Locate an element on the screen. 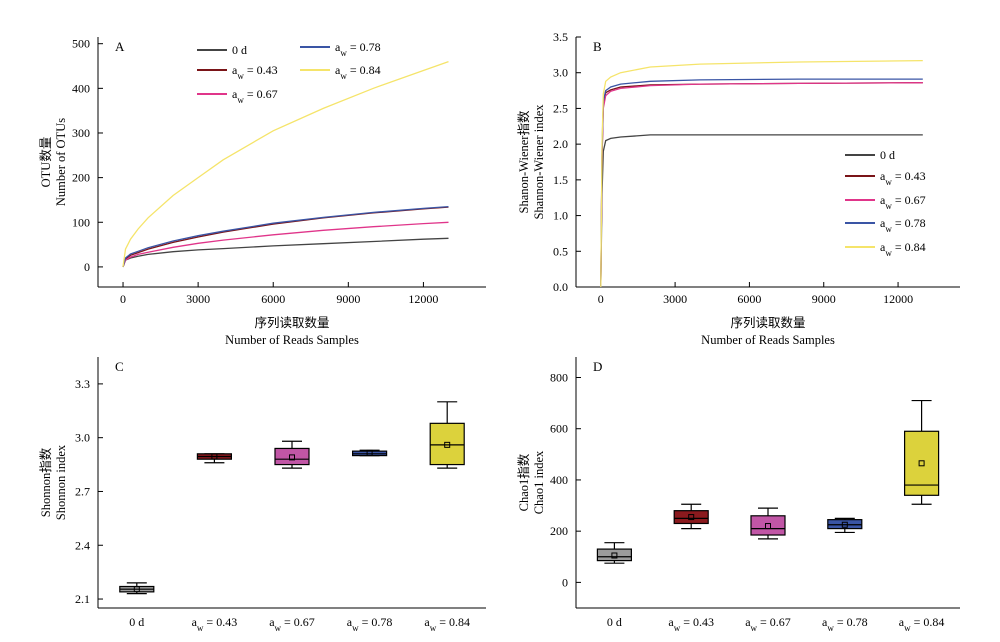  y-axis-title: Shonnon指数 is located at coordinates (45, 482).